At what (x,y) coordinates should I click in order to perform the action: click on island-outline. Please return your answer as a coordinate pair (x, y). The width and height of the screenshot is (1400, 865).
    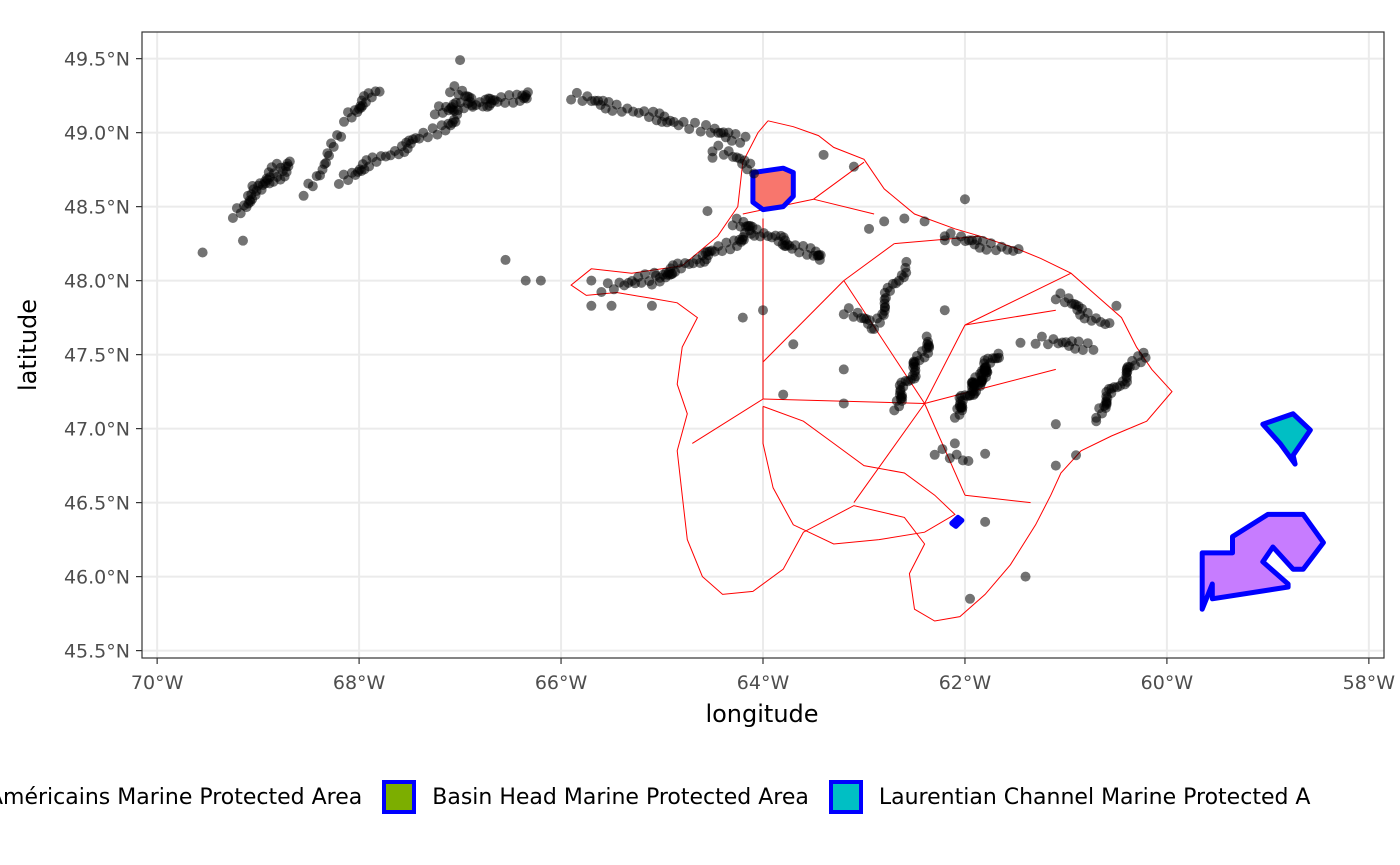
    Looking at the image, I should click on (859, 475).